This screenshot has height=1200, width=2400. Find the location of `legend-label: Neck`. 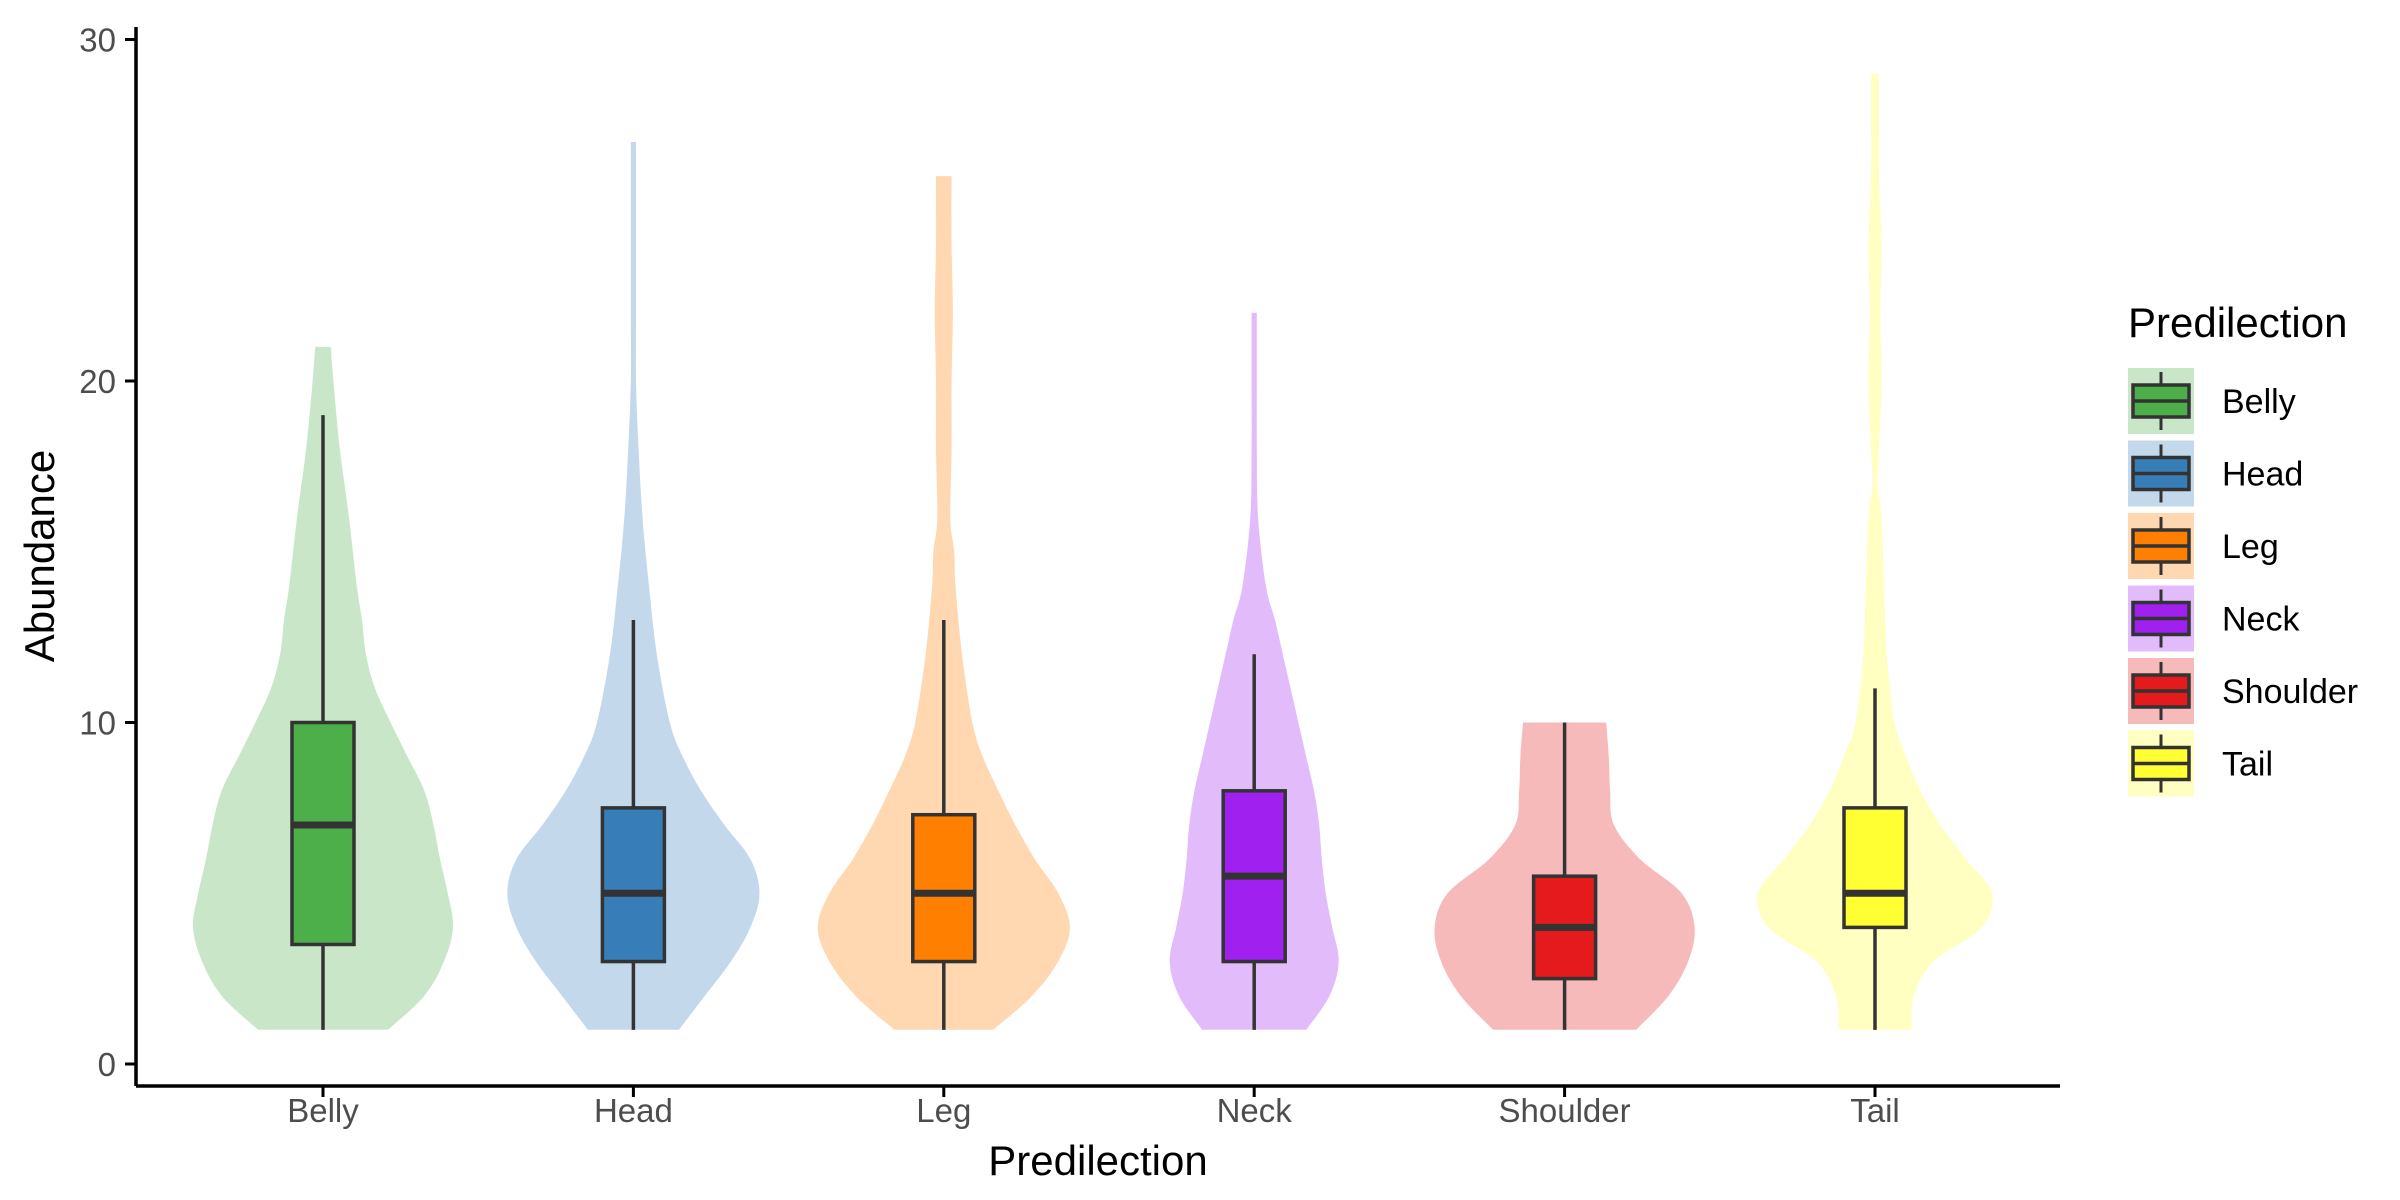

legend-label: Neck is located at coordinates (2261, 620).